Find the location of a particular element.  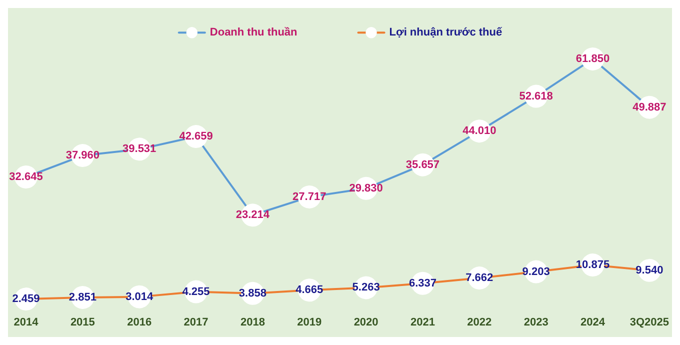

data-label: 35.657 is located at coordinates (423, 164).